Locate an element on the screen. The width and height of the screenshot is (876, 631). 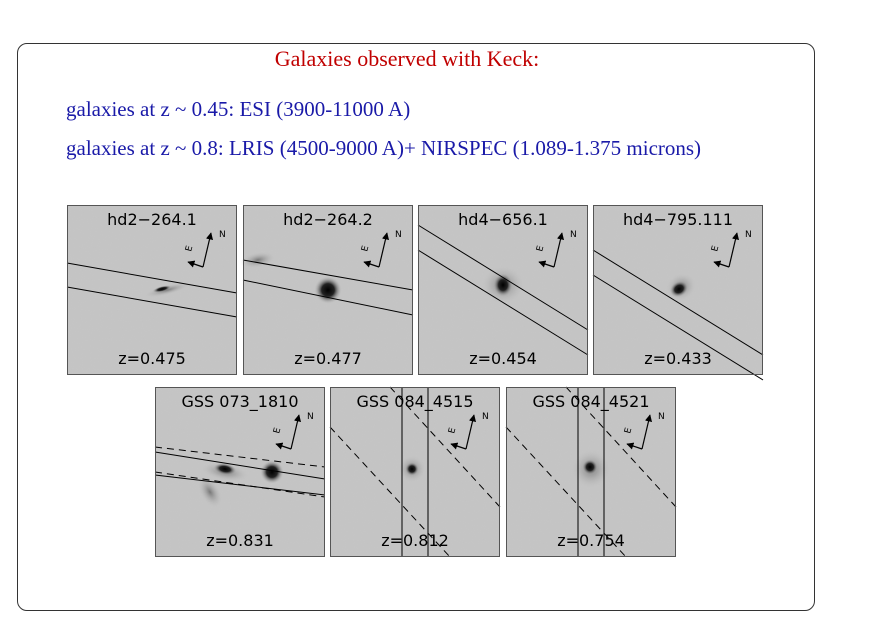
slide-title: Galaxies observed with Keck: is located at coordinates (407, 58).